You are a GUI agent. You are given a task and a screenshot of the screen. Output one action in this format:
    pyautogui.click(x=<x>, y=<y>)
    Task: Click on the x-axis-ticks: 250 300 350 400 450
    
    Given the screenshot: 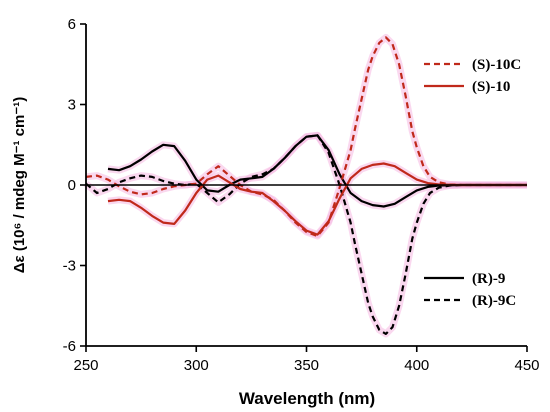 What is the action you would take?
    pyautogui.click(x=306, y=360)
    